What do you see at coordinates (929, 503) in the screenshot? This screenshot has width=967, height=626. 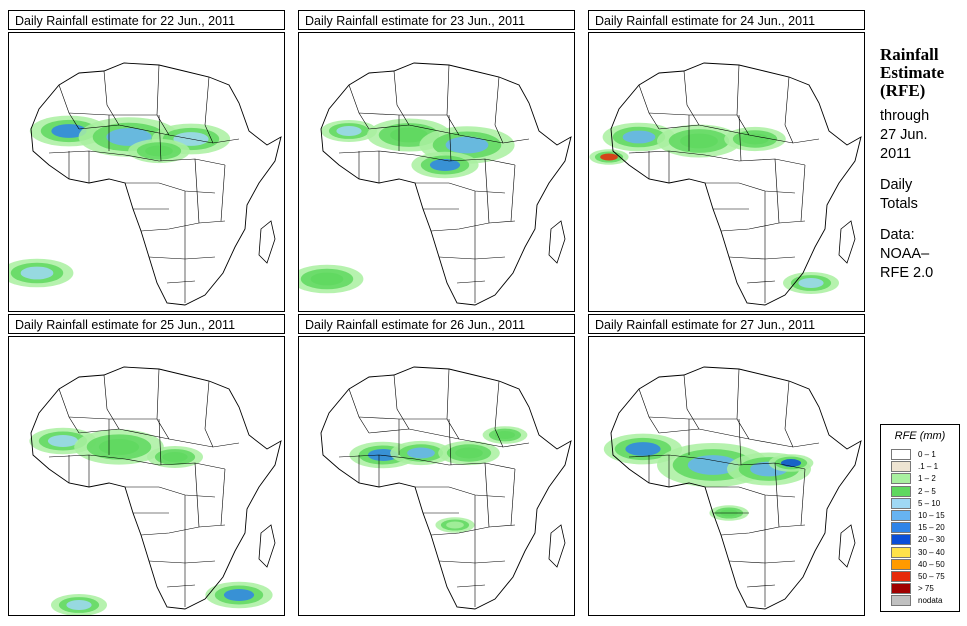 I see `legend-label: 5 – 10` at bounding box center [929, 503].